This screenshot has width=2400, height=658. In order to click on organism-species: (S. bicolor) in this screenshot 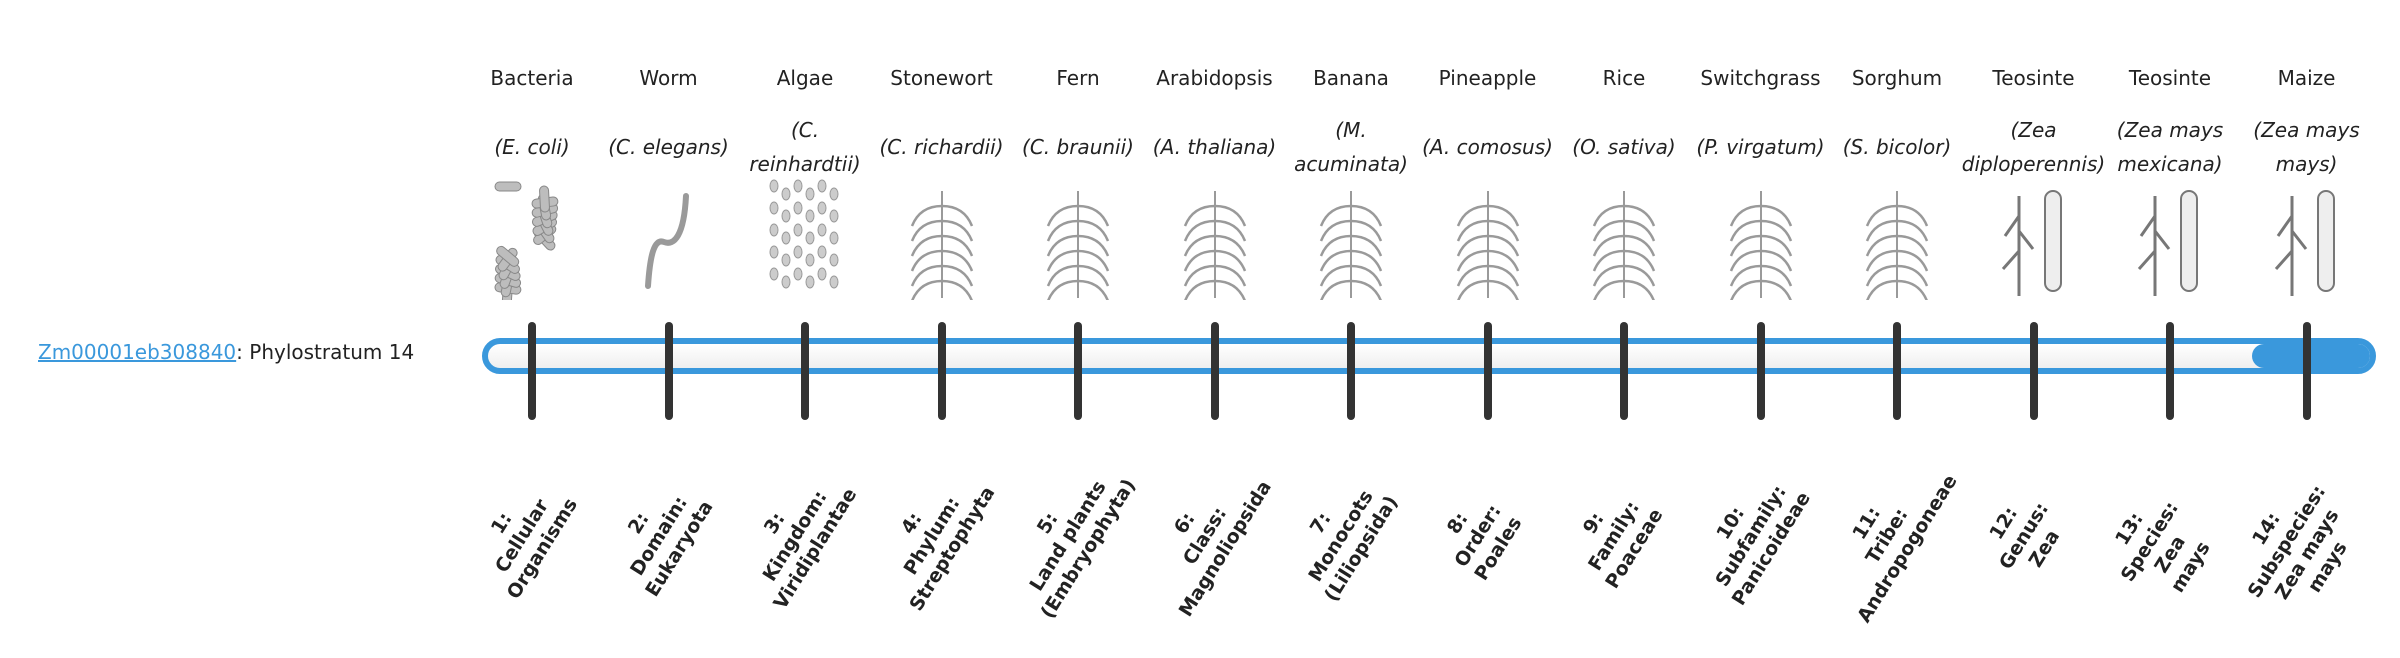, I will do `click(1897, 147)`.